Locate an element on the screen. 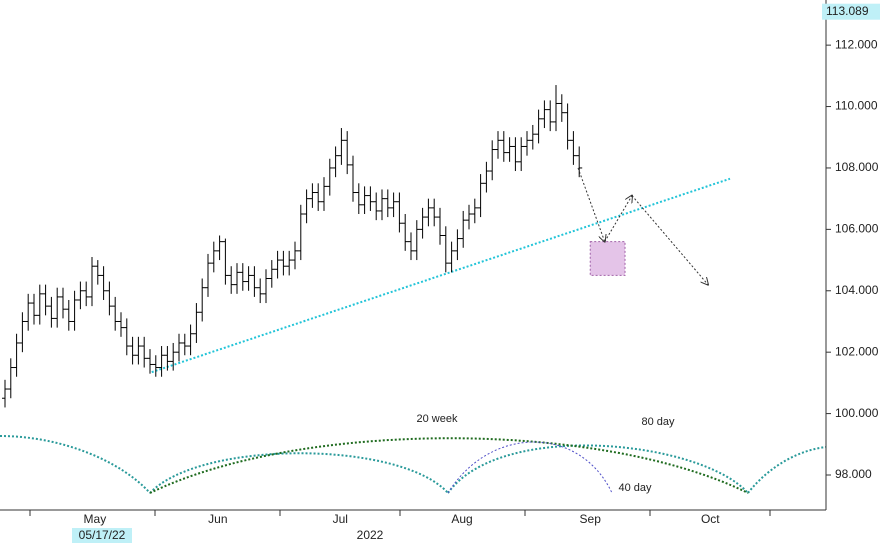 This screenshot has height=543, width=884. cycle-label: 40 day is located at coordinates (635, 488).